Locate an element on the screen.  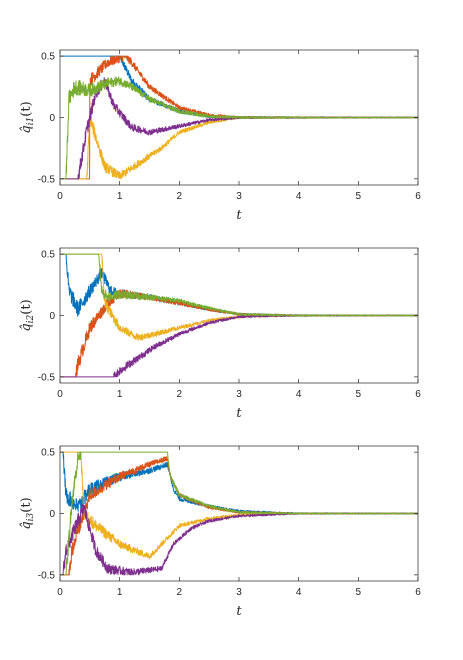
y-axis-label-subscript: i2 is located at coordinates (31, 318).